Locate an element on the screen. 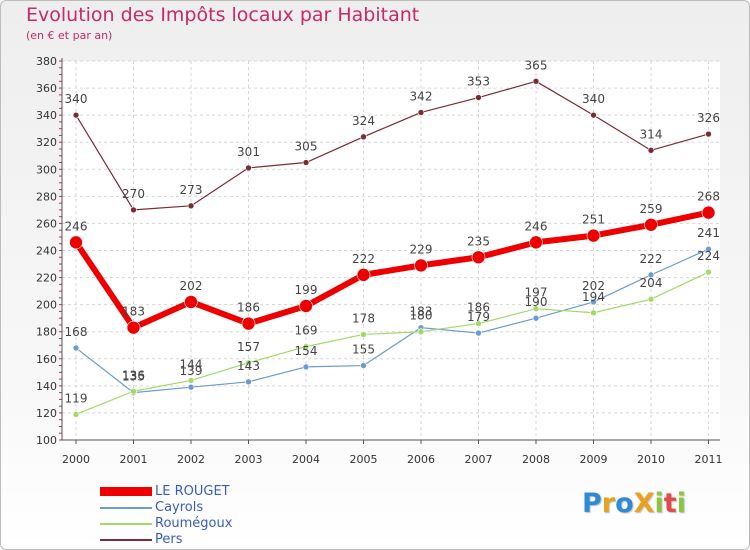  x-tick-label: 2004 is located at coordinates (306, 459).